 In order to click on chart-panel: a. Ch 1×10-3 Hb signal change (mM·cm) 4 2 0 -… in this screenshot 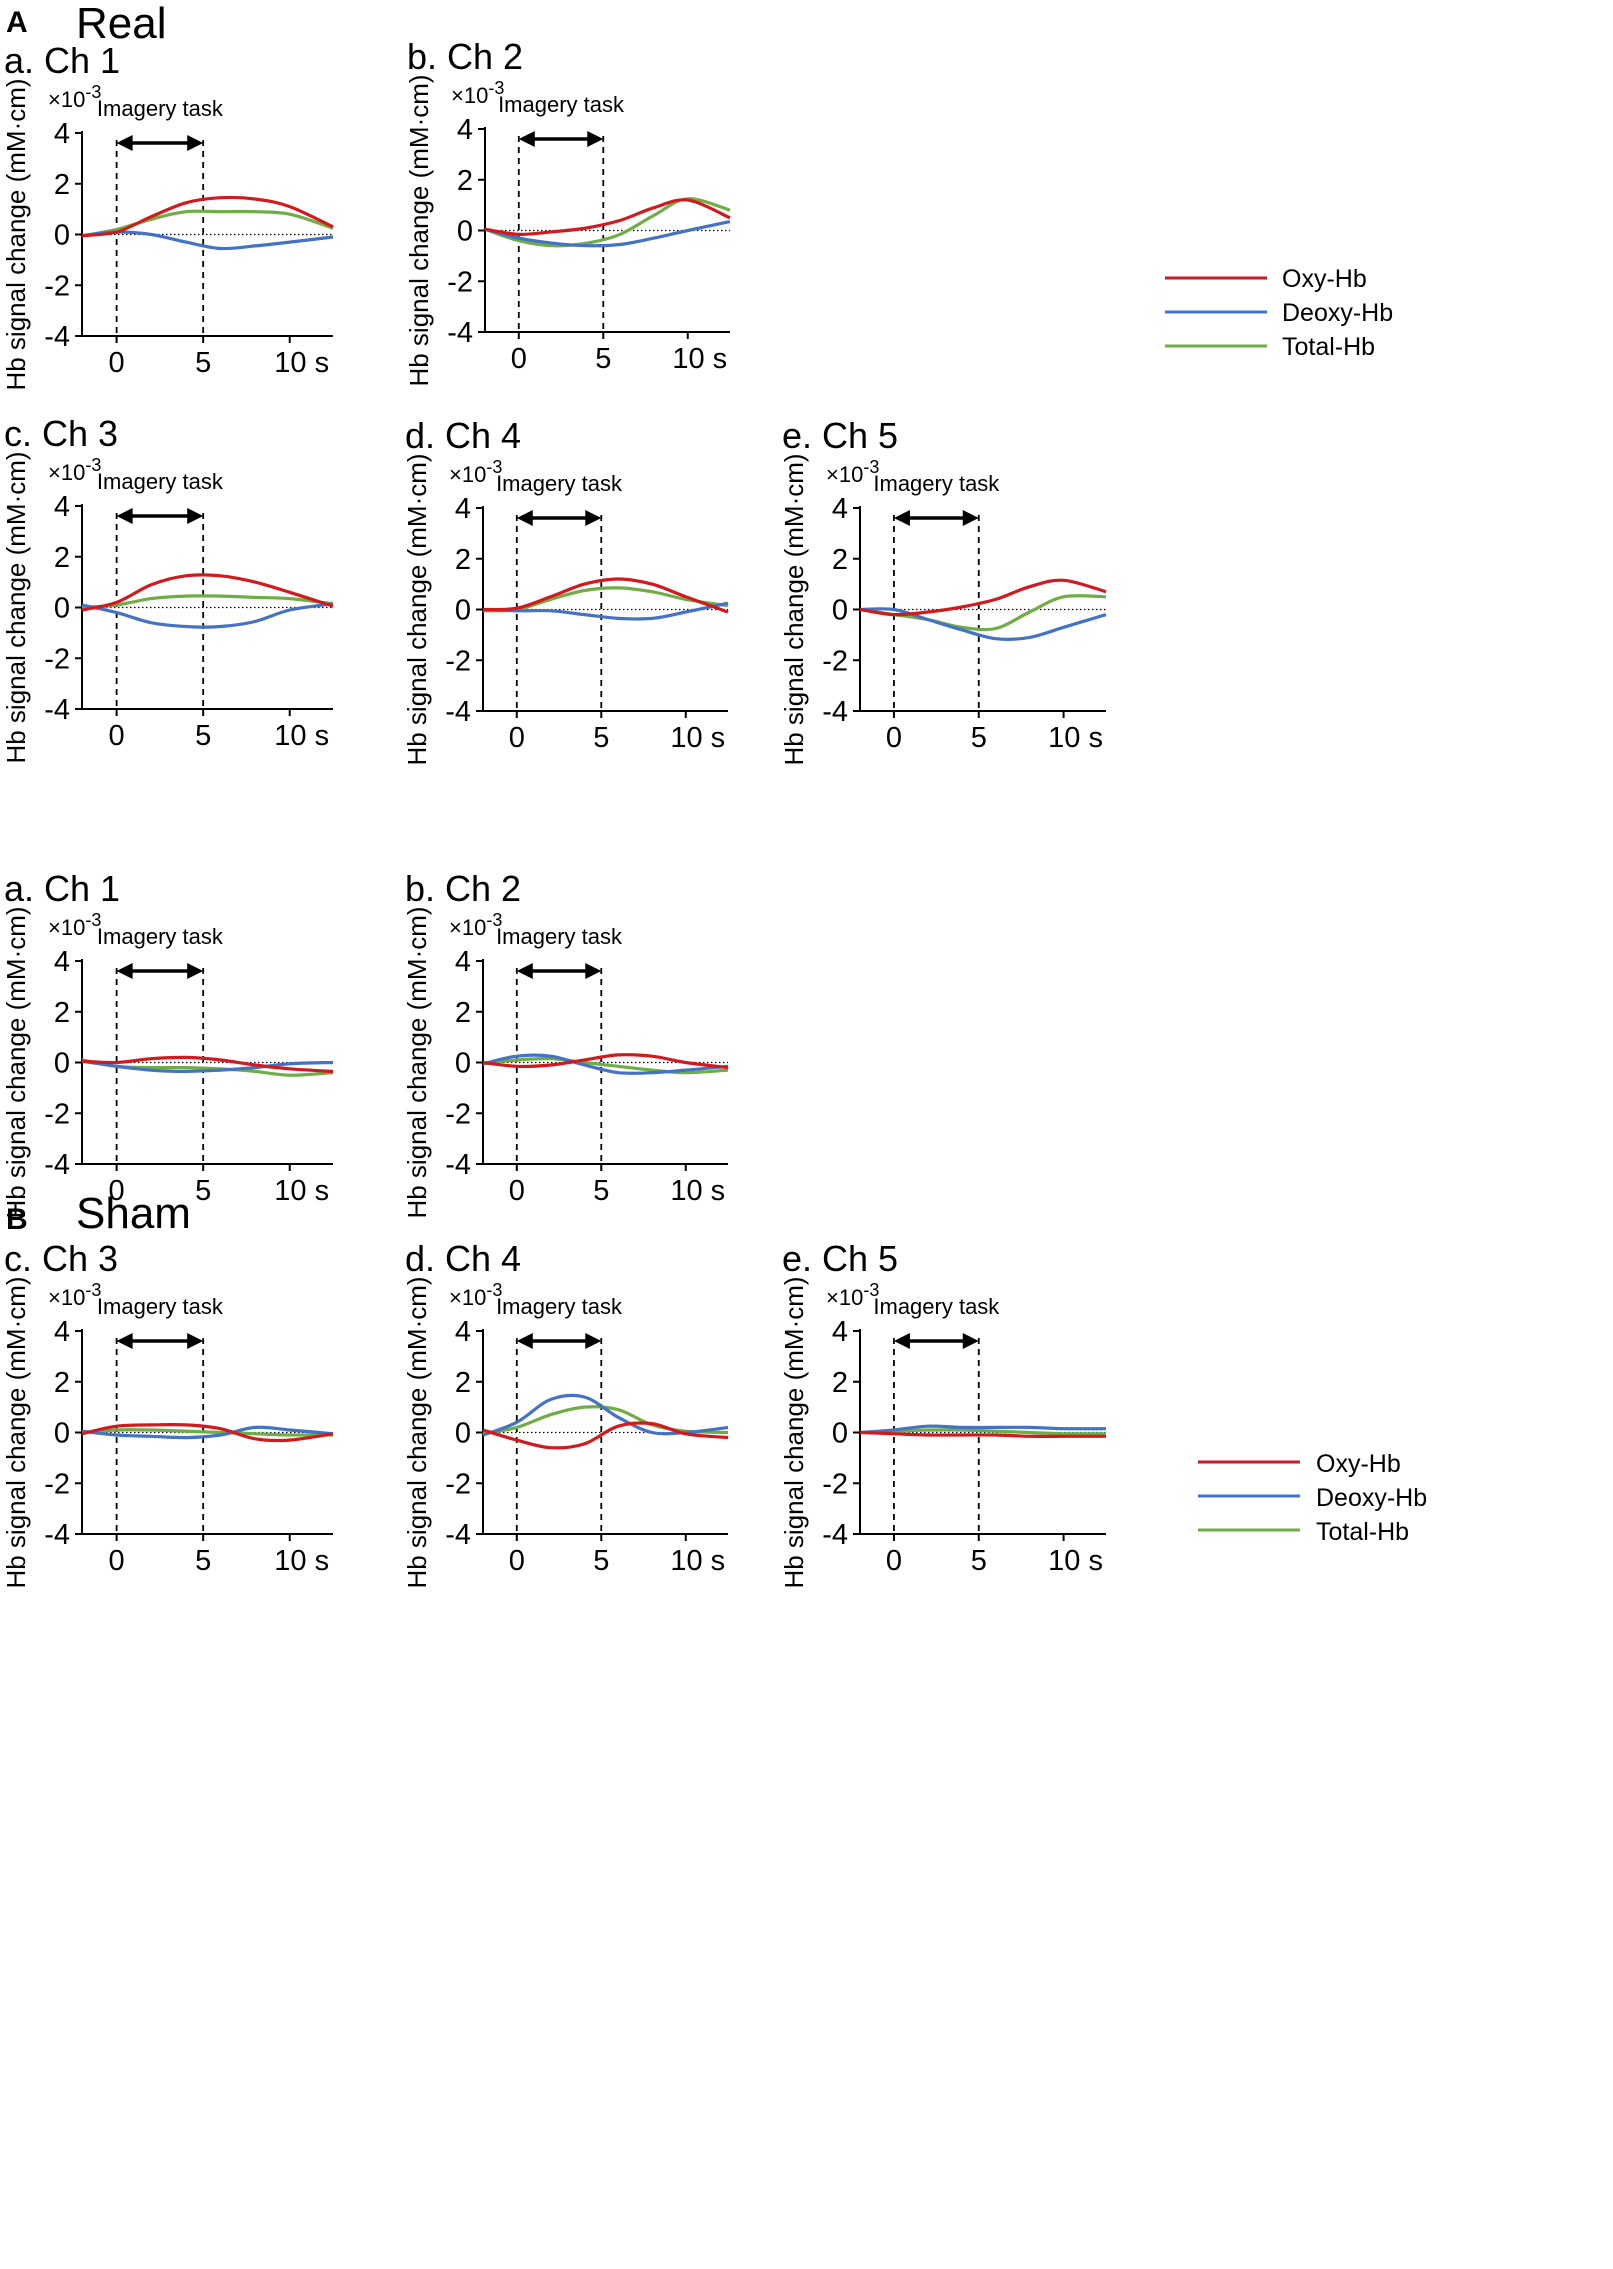, I will do `click(167, 215)`.